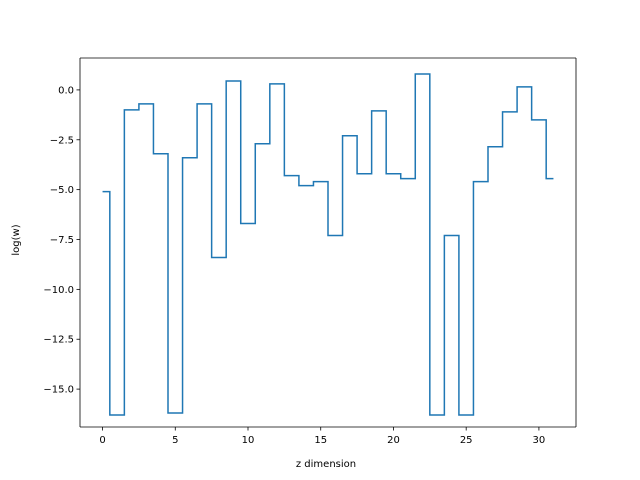  I want to click on y-tick-label: −12.5, so click(58, 340).